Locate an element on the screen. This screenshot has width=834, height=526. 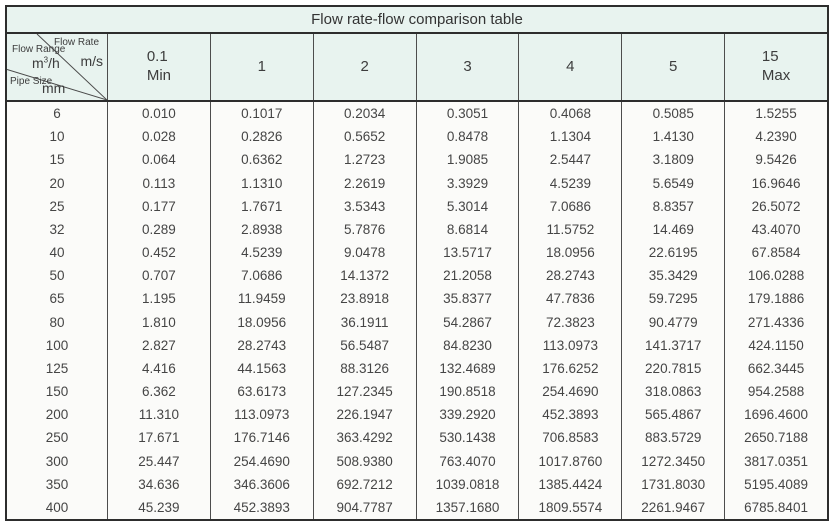
flow-value-cell: 34.636 is located at coordinates (158, 484).